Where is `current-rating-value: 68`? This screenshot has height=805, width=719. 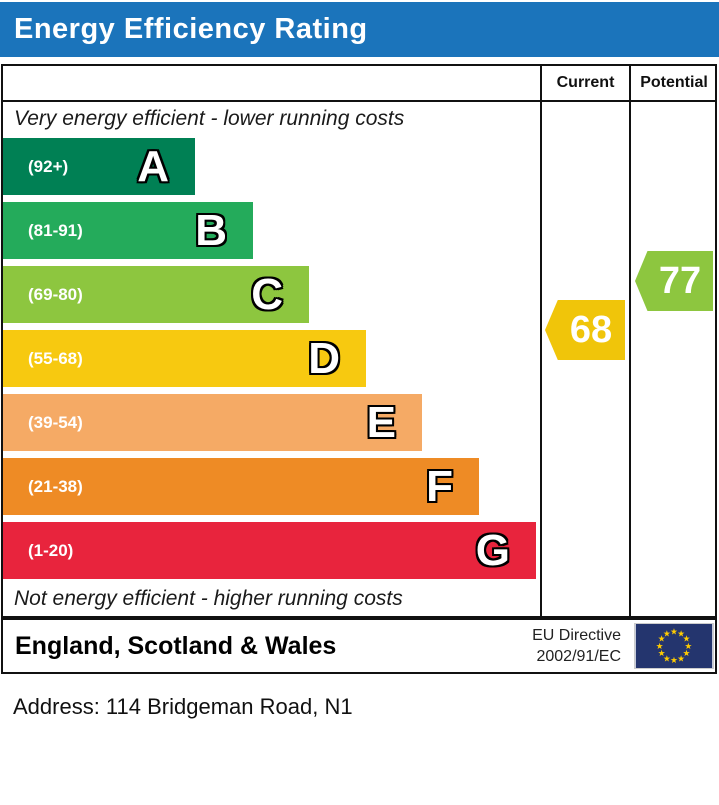
current-rating-value: 68 is located at coordinates (591, 329).